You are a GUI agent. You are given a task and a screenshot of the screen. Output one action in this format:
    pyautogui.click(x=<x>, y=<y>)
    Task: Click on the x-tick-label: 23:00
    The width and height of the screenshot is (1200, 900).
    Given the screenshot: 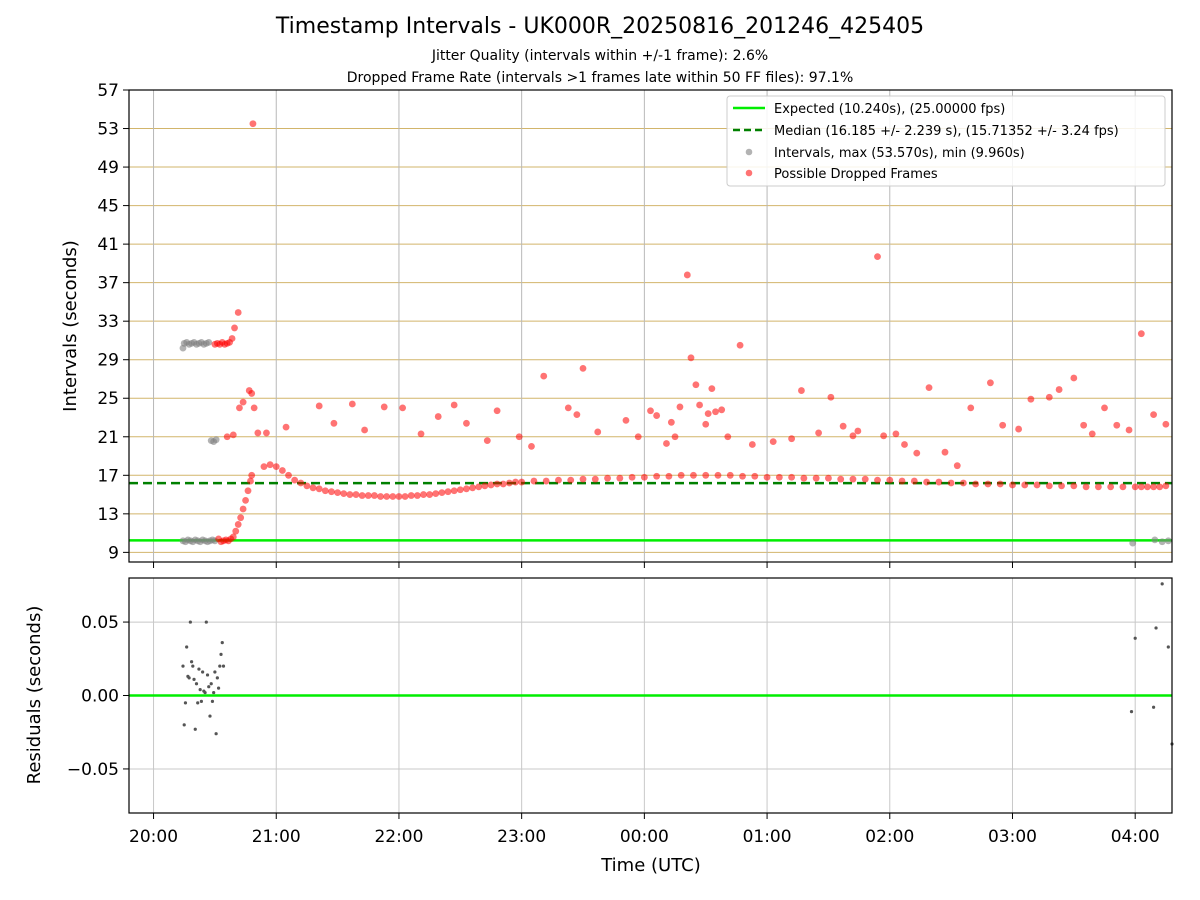 What is the action you would take?
    pyautogui.click(x=521, y=837)
    